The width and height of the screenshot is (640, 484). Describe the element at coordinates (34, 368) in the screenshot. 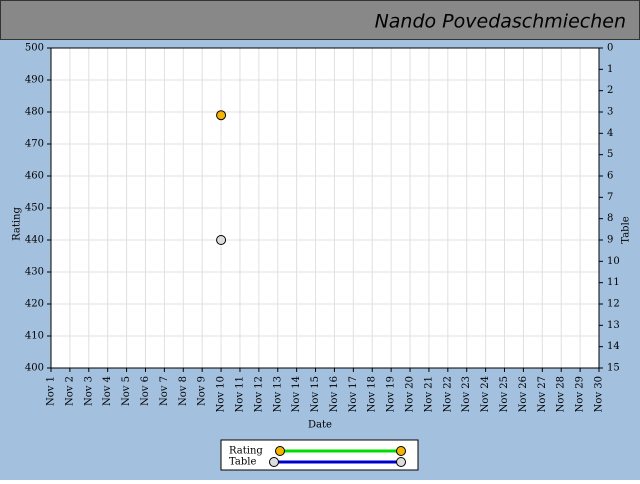

I see `y-tick-label: 400` at that location.